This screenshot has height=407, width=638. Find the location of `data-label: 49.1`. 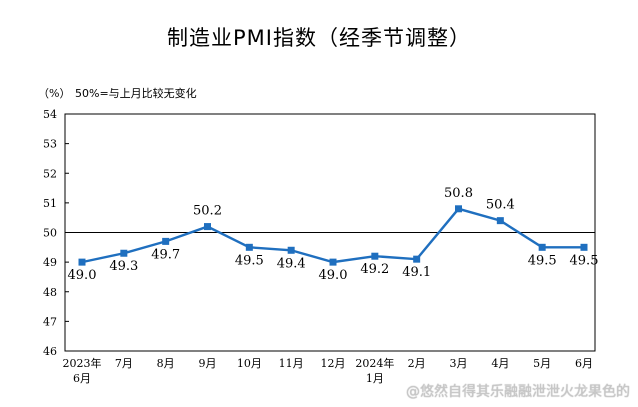

data-label: 49.1 is located at coordinates (416, 272).